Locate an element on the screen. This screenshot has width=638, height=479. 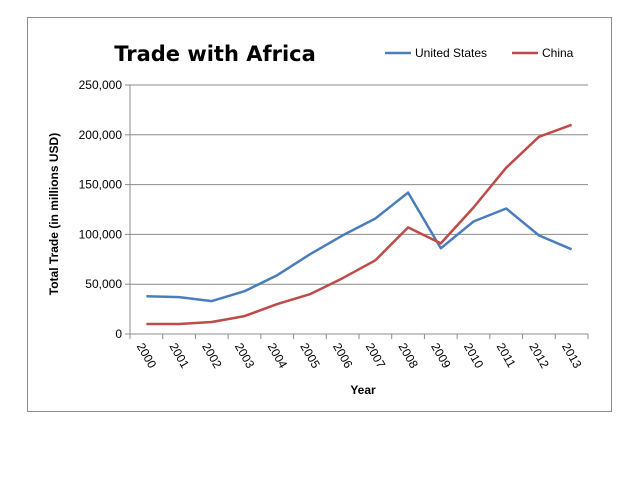
y-tick-label: 250,000 is located at coordinates (101, 85).